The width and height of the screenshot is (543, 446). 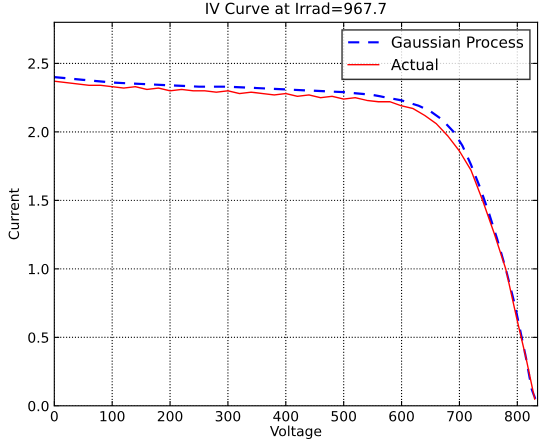 I want to click on x-tick-label: 500, so click(x=344, y=416).